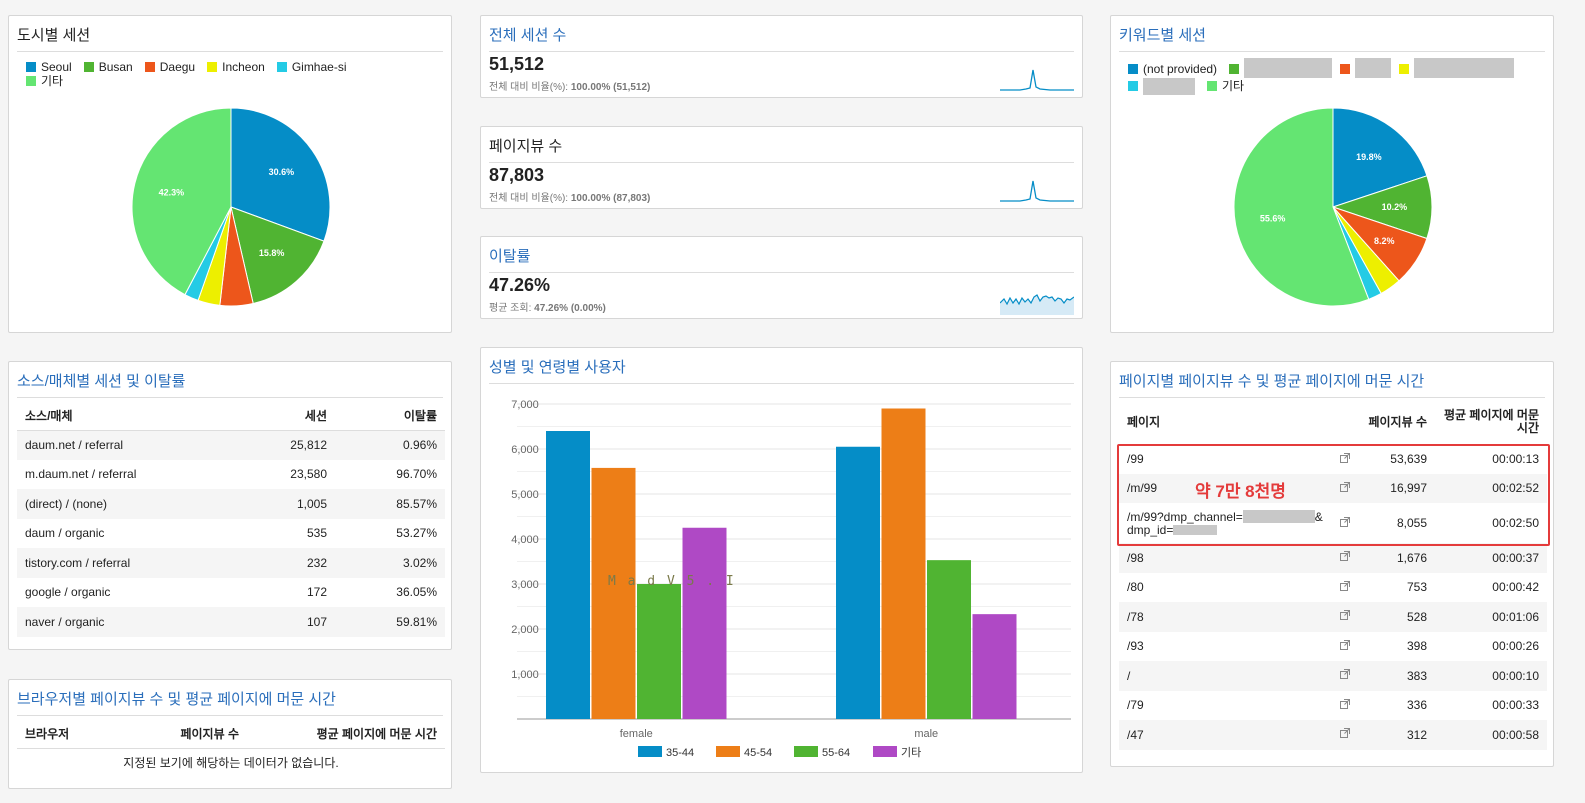 The image size is (1585, 803). Describe the element at coordinates (1225, 676) in the screenshot. I see `page-cell: /` at that location.